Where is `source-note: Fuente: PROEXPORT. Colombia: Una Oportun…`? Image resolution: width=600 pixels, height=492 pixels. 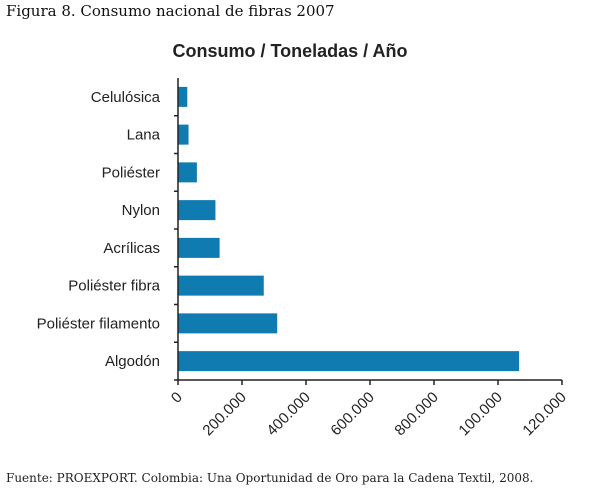
source-note: Fuente: PROEXPORT. Colombia: Una Oportun… is located at coordinates (270, 478).